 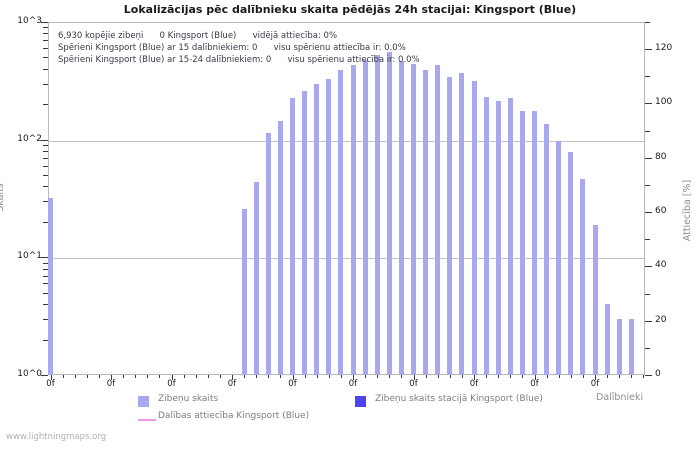 I want to click on y-axis-label-right: 120, so click(x=664, y=48).